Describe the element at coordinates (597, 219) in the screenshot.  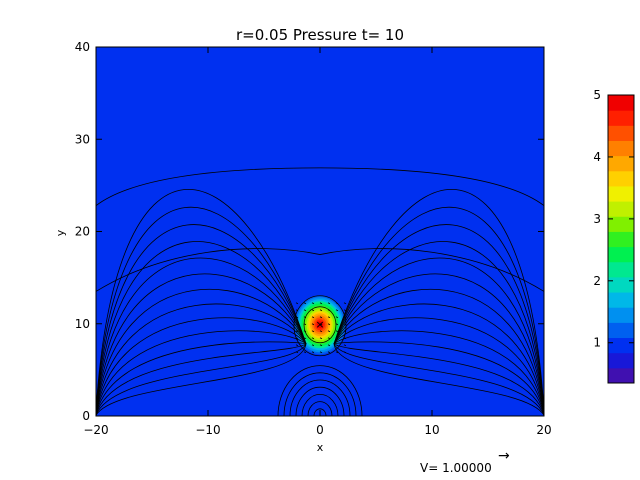
I see `colorbar-tick-label: 3` at that location.